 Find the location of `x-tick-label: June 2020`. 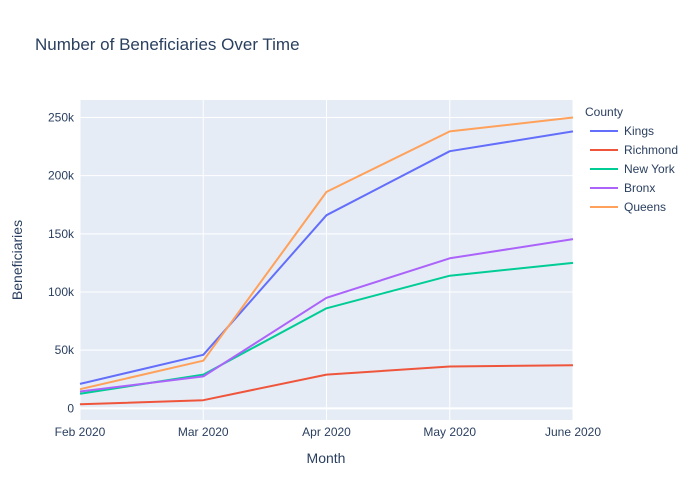

x-tick-label: June 2020 is located at coordinates (573, 432).